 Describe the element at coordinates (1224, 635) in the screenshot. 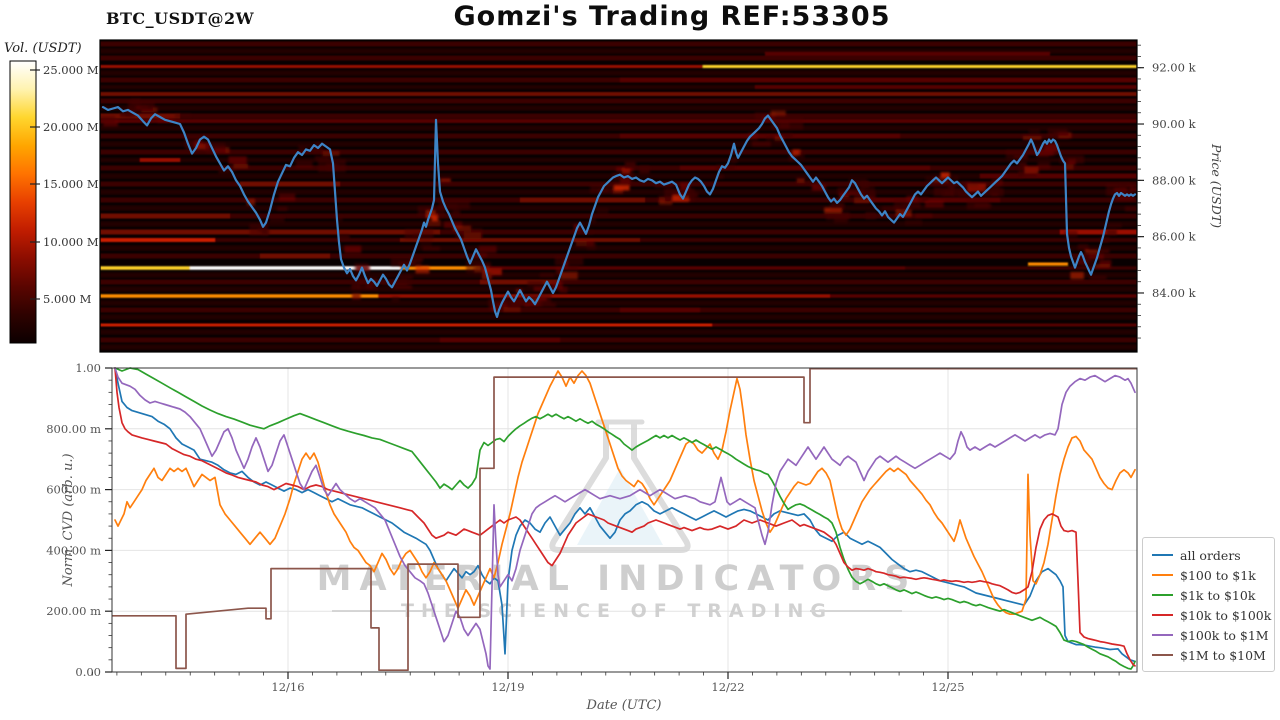

I see `legend-item-label: $100k to $1M` at that location.